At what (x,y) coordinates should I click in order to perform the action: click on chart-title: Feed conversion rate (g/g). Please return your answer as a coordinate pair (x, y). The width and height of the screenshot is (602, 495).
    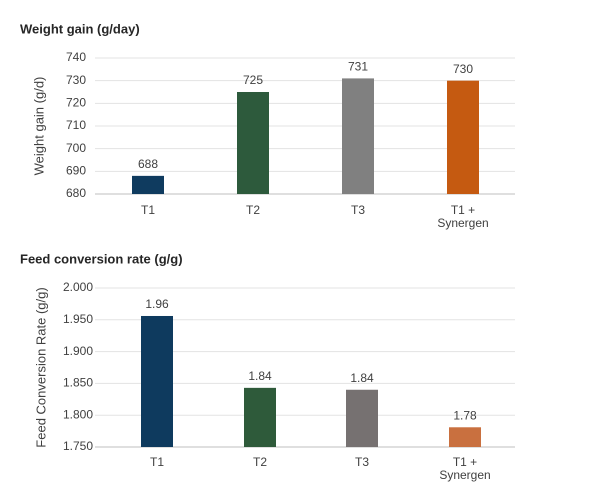
    Looking at the image, I should click on (101, 258).